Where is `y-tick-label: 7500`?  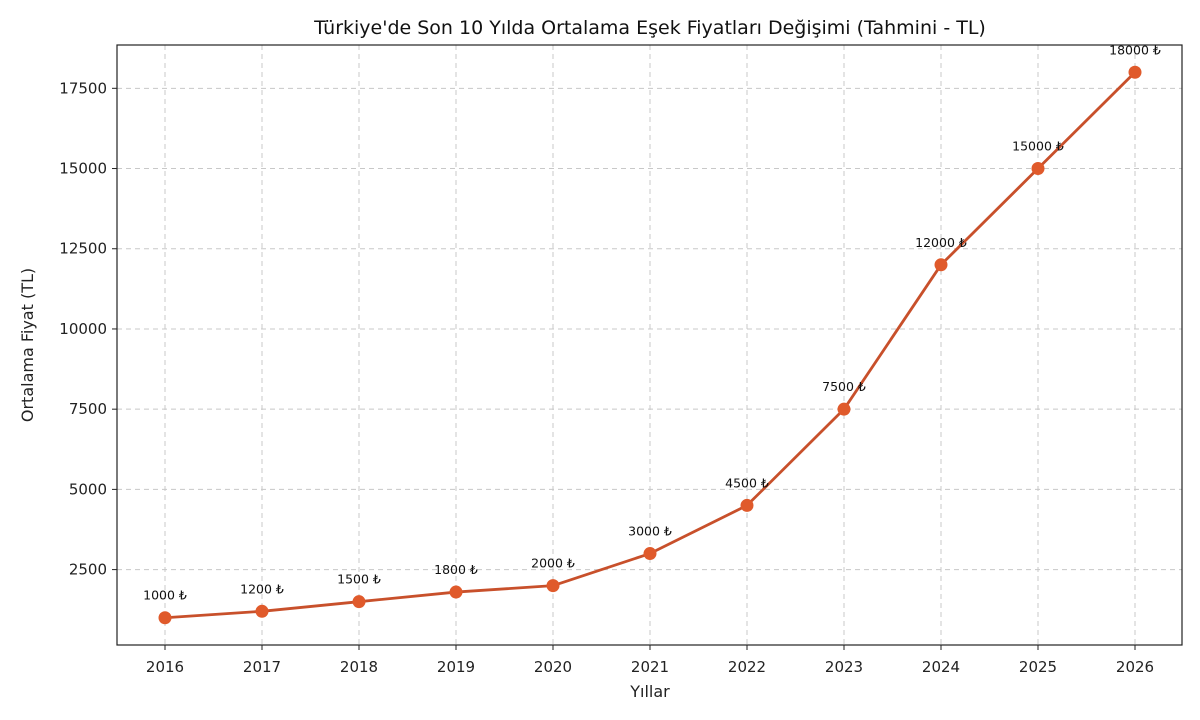 y-tick-label: 7500 is located at coordinates (88, 409).